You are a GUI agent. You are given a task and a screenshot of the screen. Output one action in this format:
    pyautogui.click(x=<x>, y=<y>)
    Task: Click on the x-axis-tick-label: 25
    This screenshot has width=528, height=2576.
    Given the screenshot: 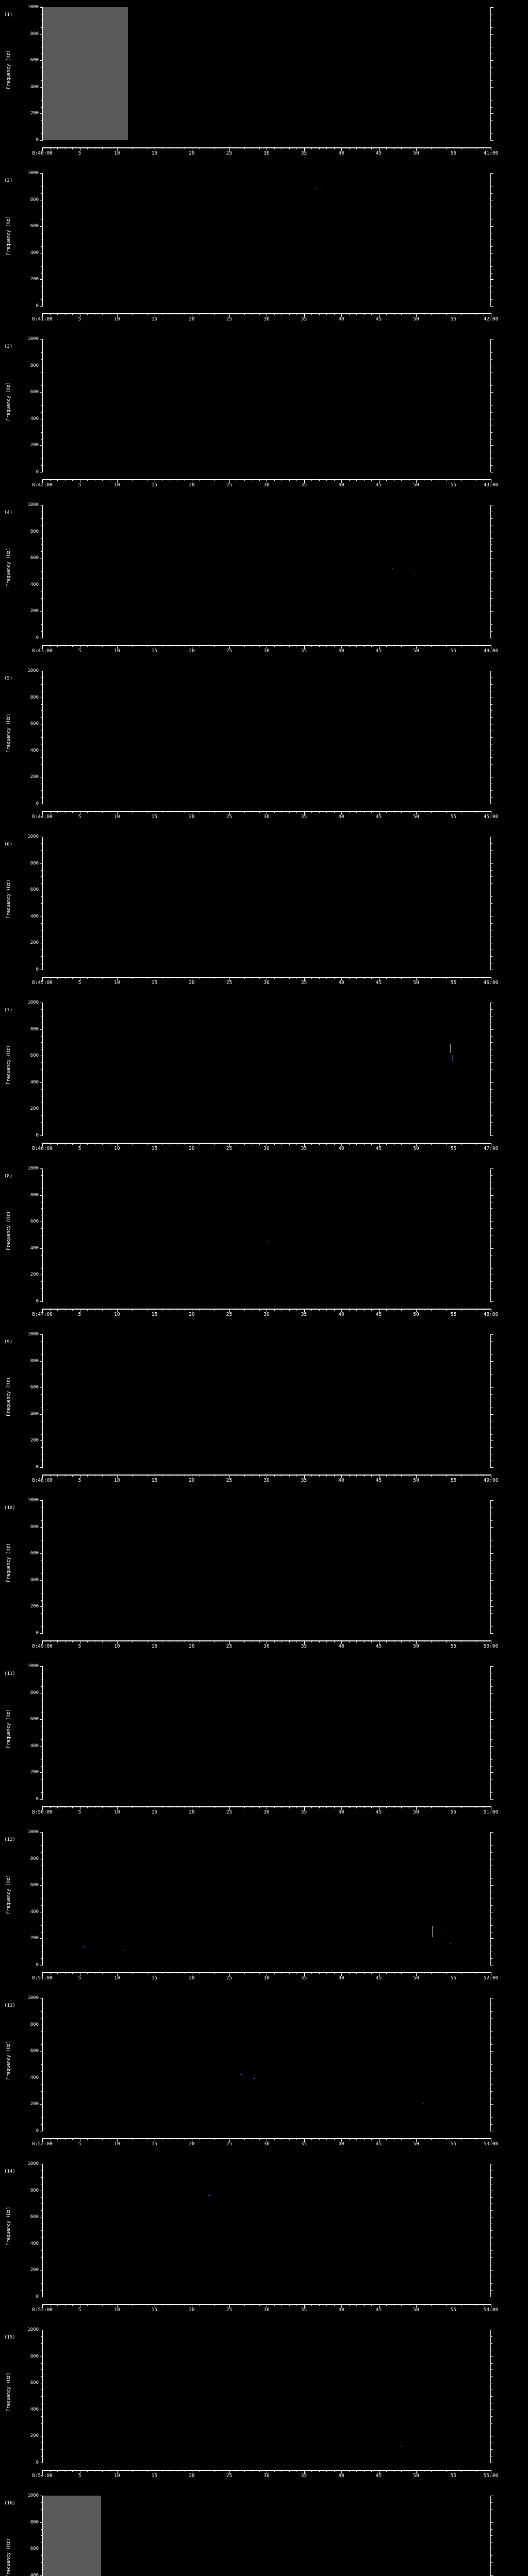 What is the action you would take?
    pyautogui.click(x=230, y=319)
    